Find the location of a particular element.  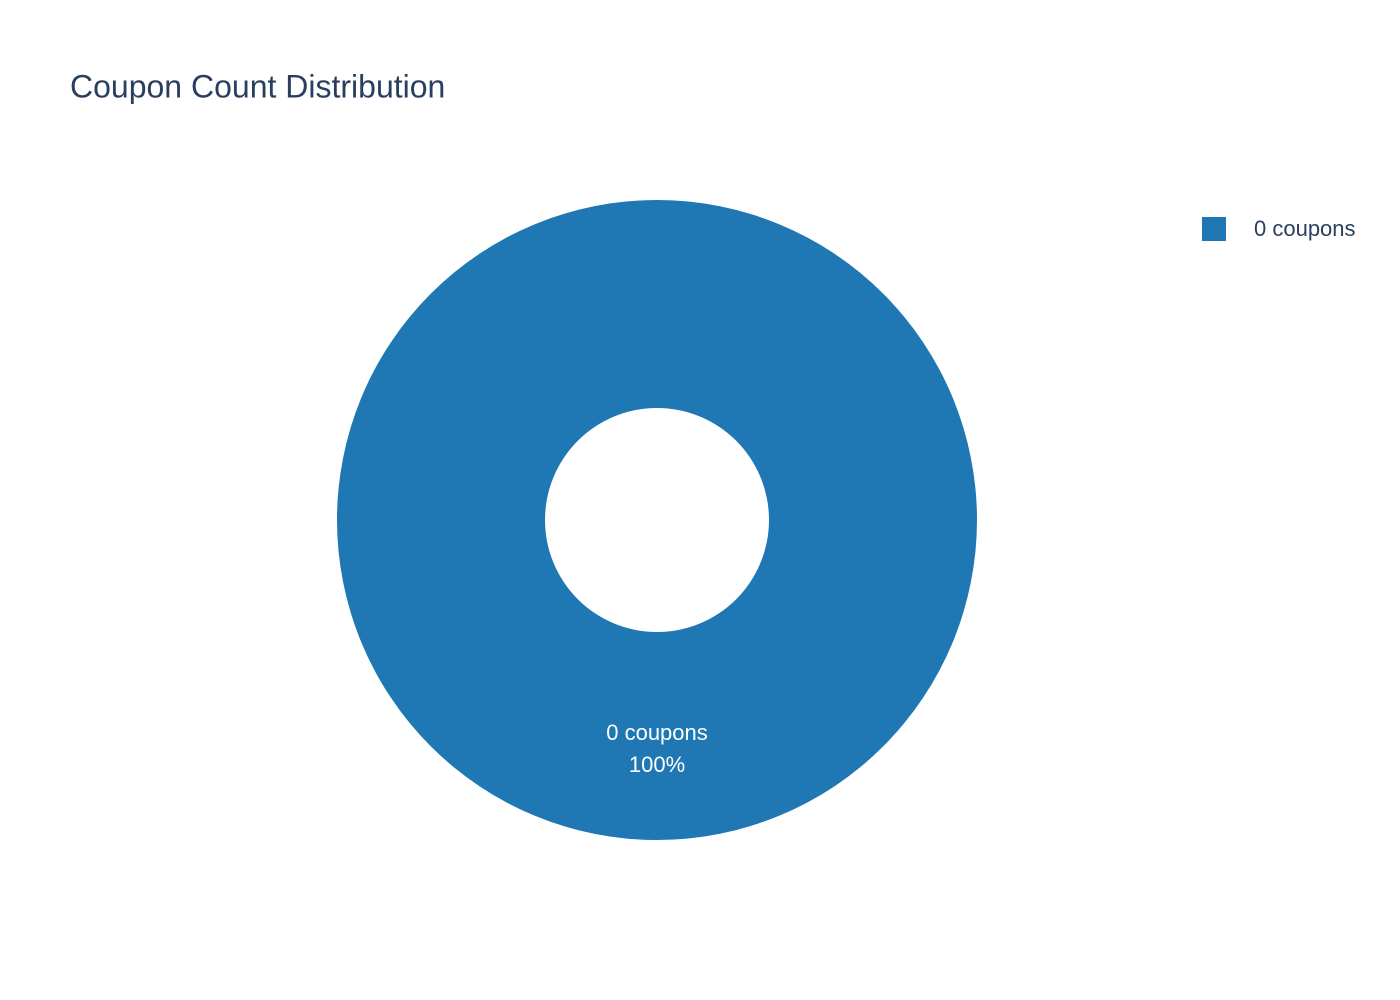

slice-value-label: 100% is located at coordinates (657, 764).